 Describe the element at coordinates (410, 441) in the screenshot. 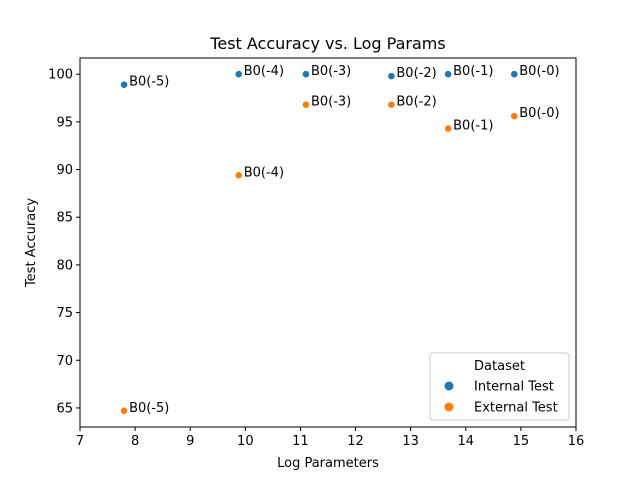

I see `x-tick-label: 13` at that location.